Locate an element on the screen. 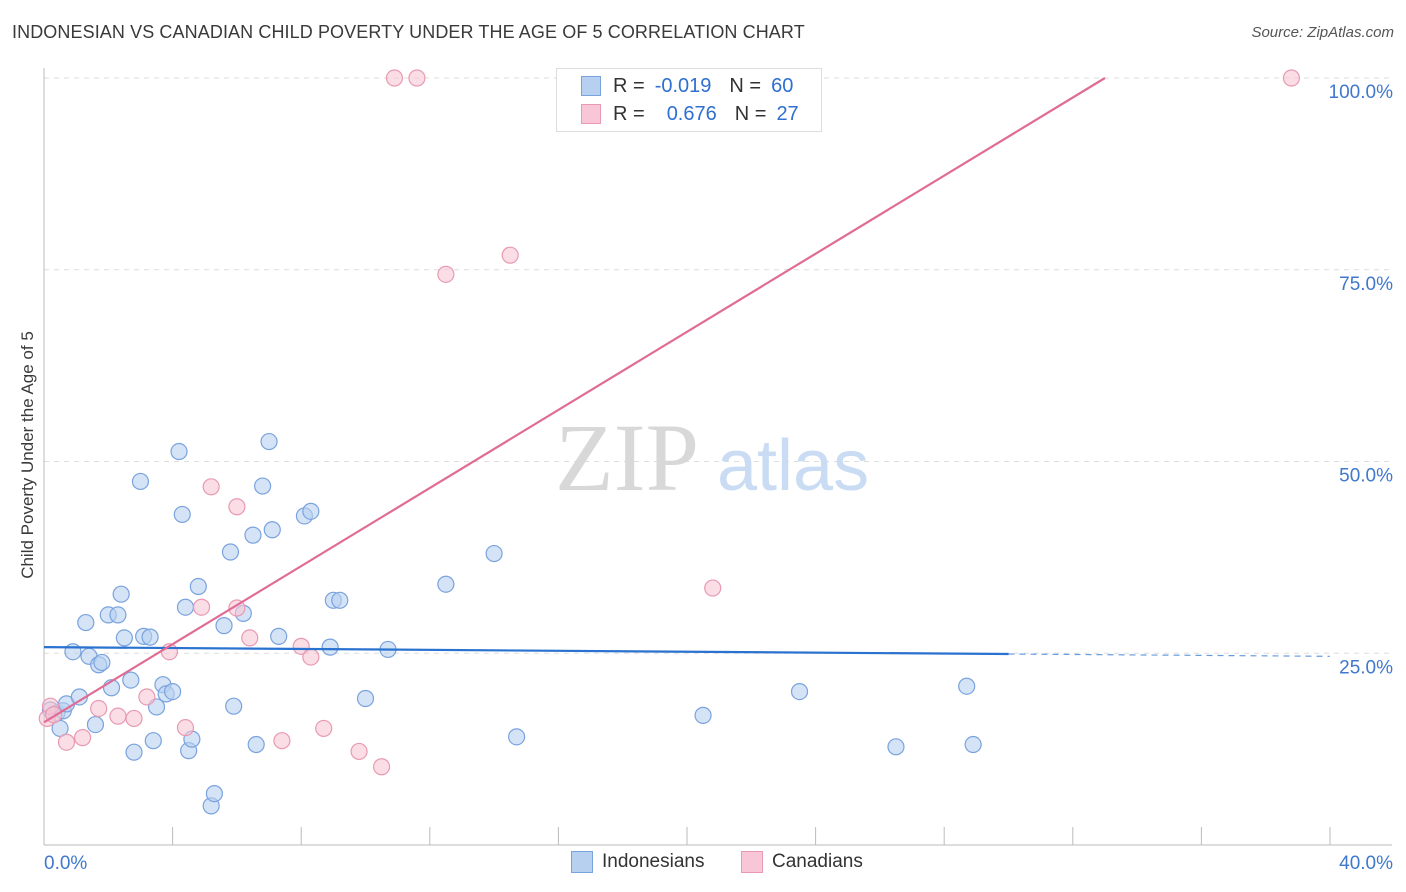  series-legend: Indonesians Canadians is located at coordinates (703, 865).